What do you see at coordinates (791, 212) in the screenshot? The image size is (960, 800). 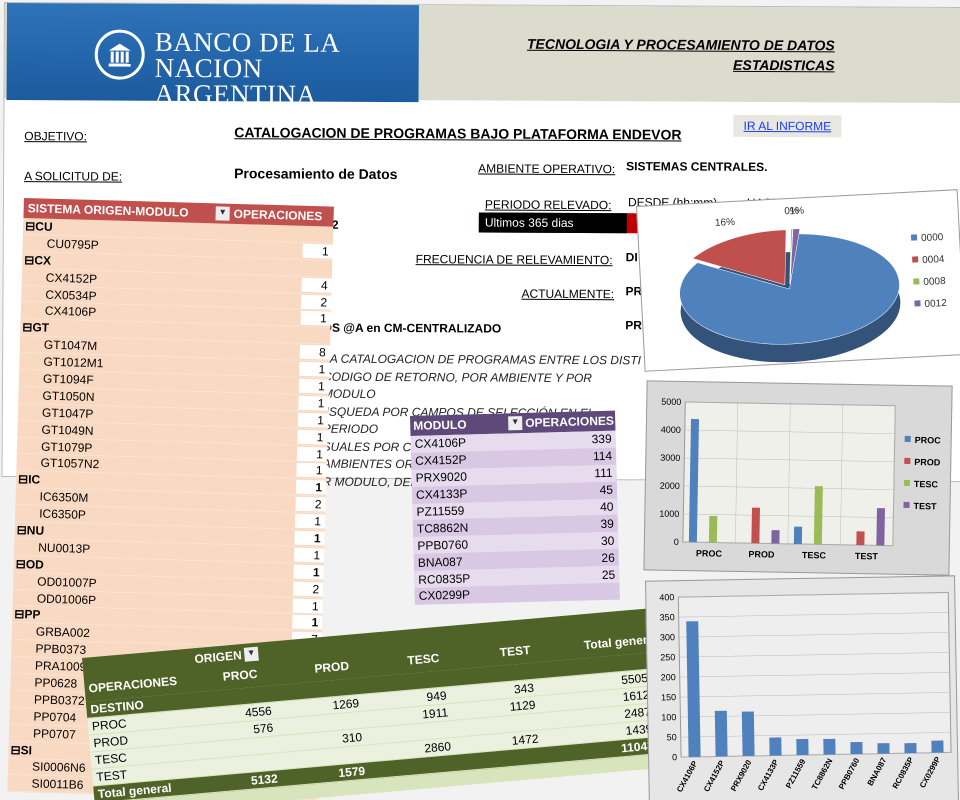 I see `pie-label-0008: 0%` at bounding box center [791, 212].